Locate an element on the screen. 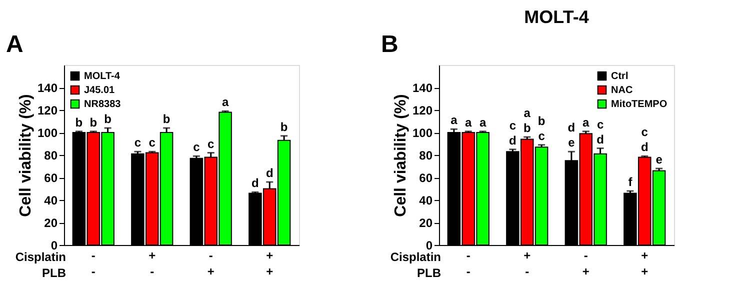 Image resolution: width=730 pixels, height=284 pixels. chart-title: MOLT-4 is located at coordinates (556, 17).